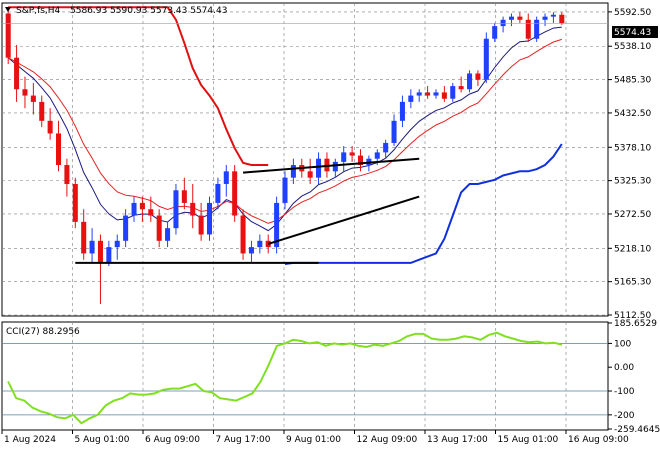 This screenshot has width=660, height=454. What do you see at coordinates (632, 47) in the screenshot?
I see `price-tick-label: 5538.10` at bounding box center [632, 47].